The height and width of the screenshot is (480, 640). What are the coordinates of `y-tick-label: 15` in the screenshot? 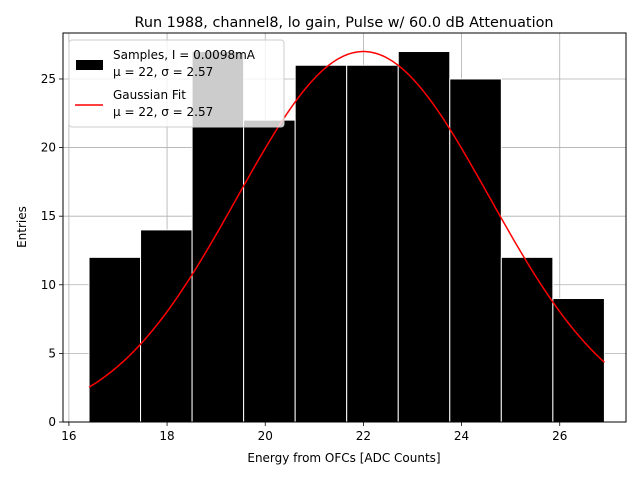 It's located at (48, 216).